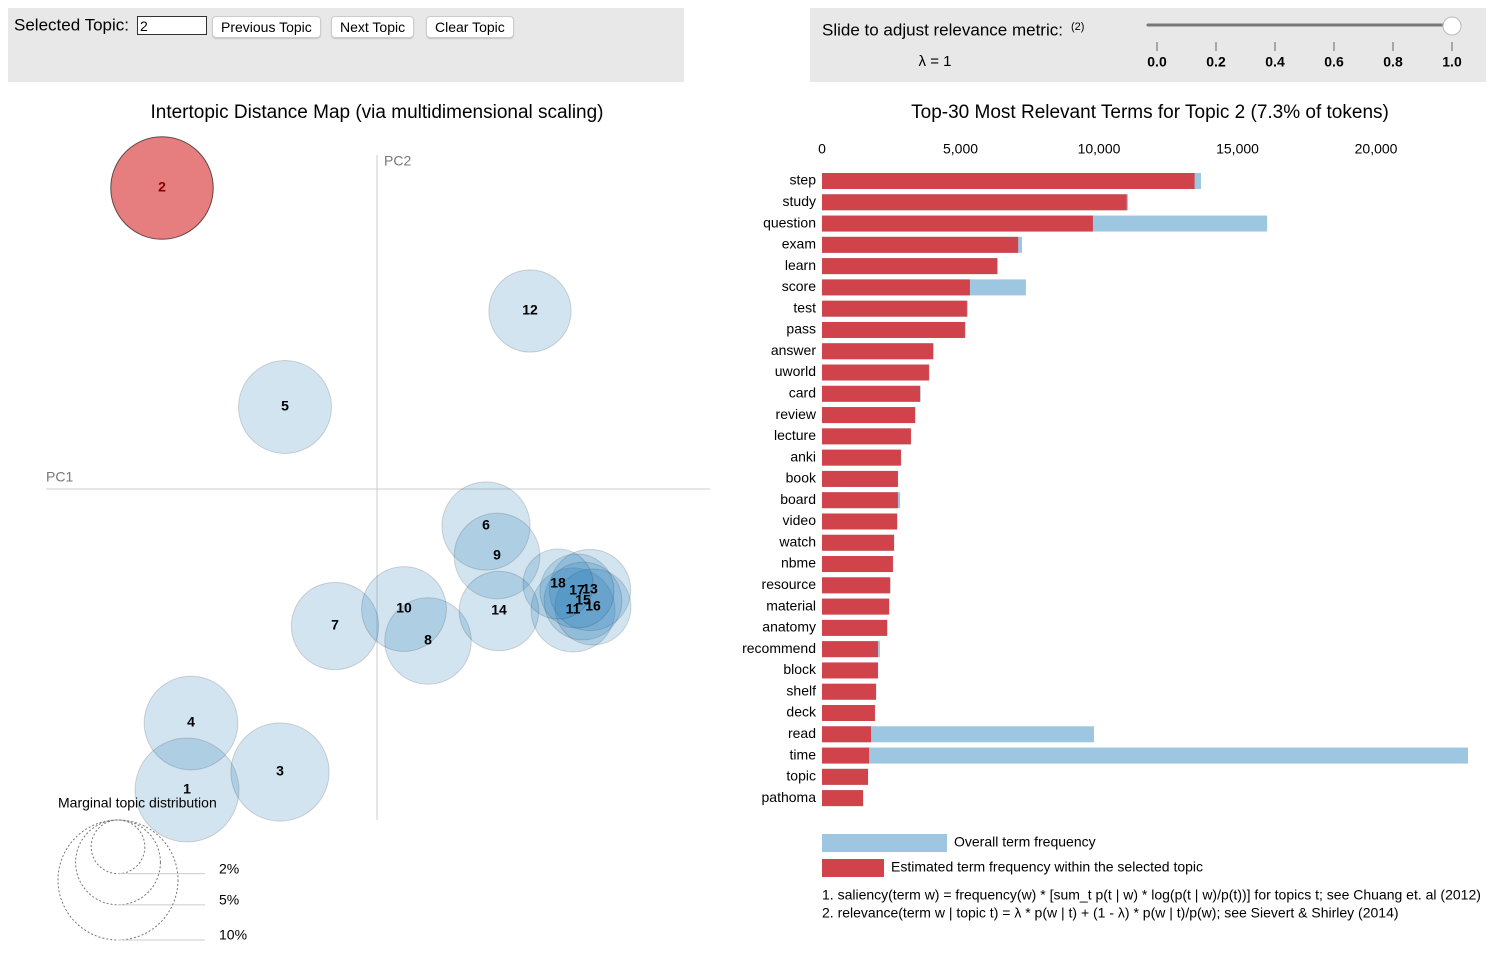 Image resolution: width=1500 pixels, height=966 pixels. Describe the element at coordinates (172, 25) in the screenshot. I see `topic-input` at that location.